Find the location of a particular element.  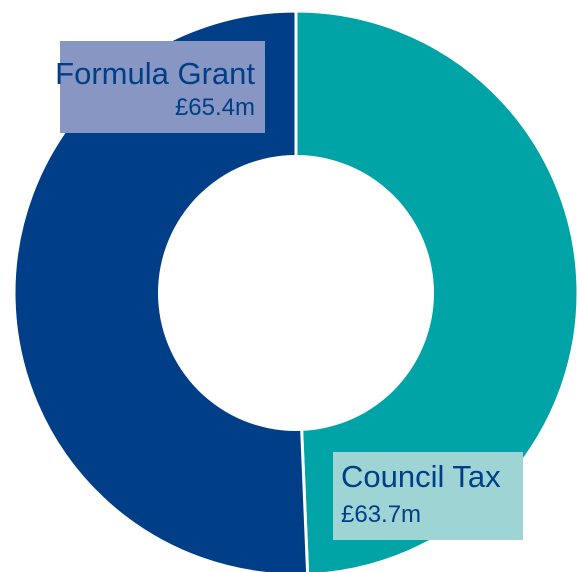

label-council-tax: Council Tax £63.7m is located at coordinates (428, 496).